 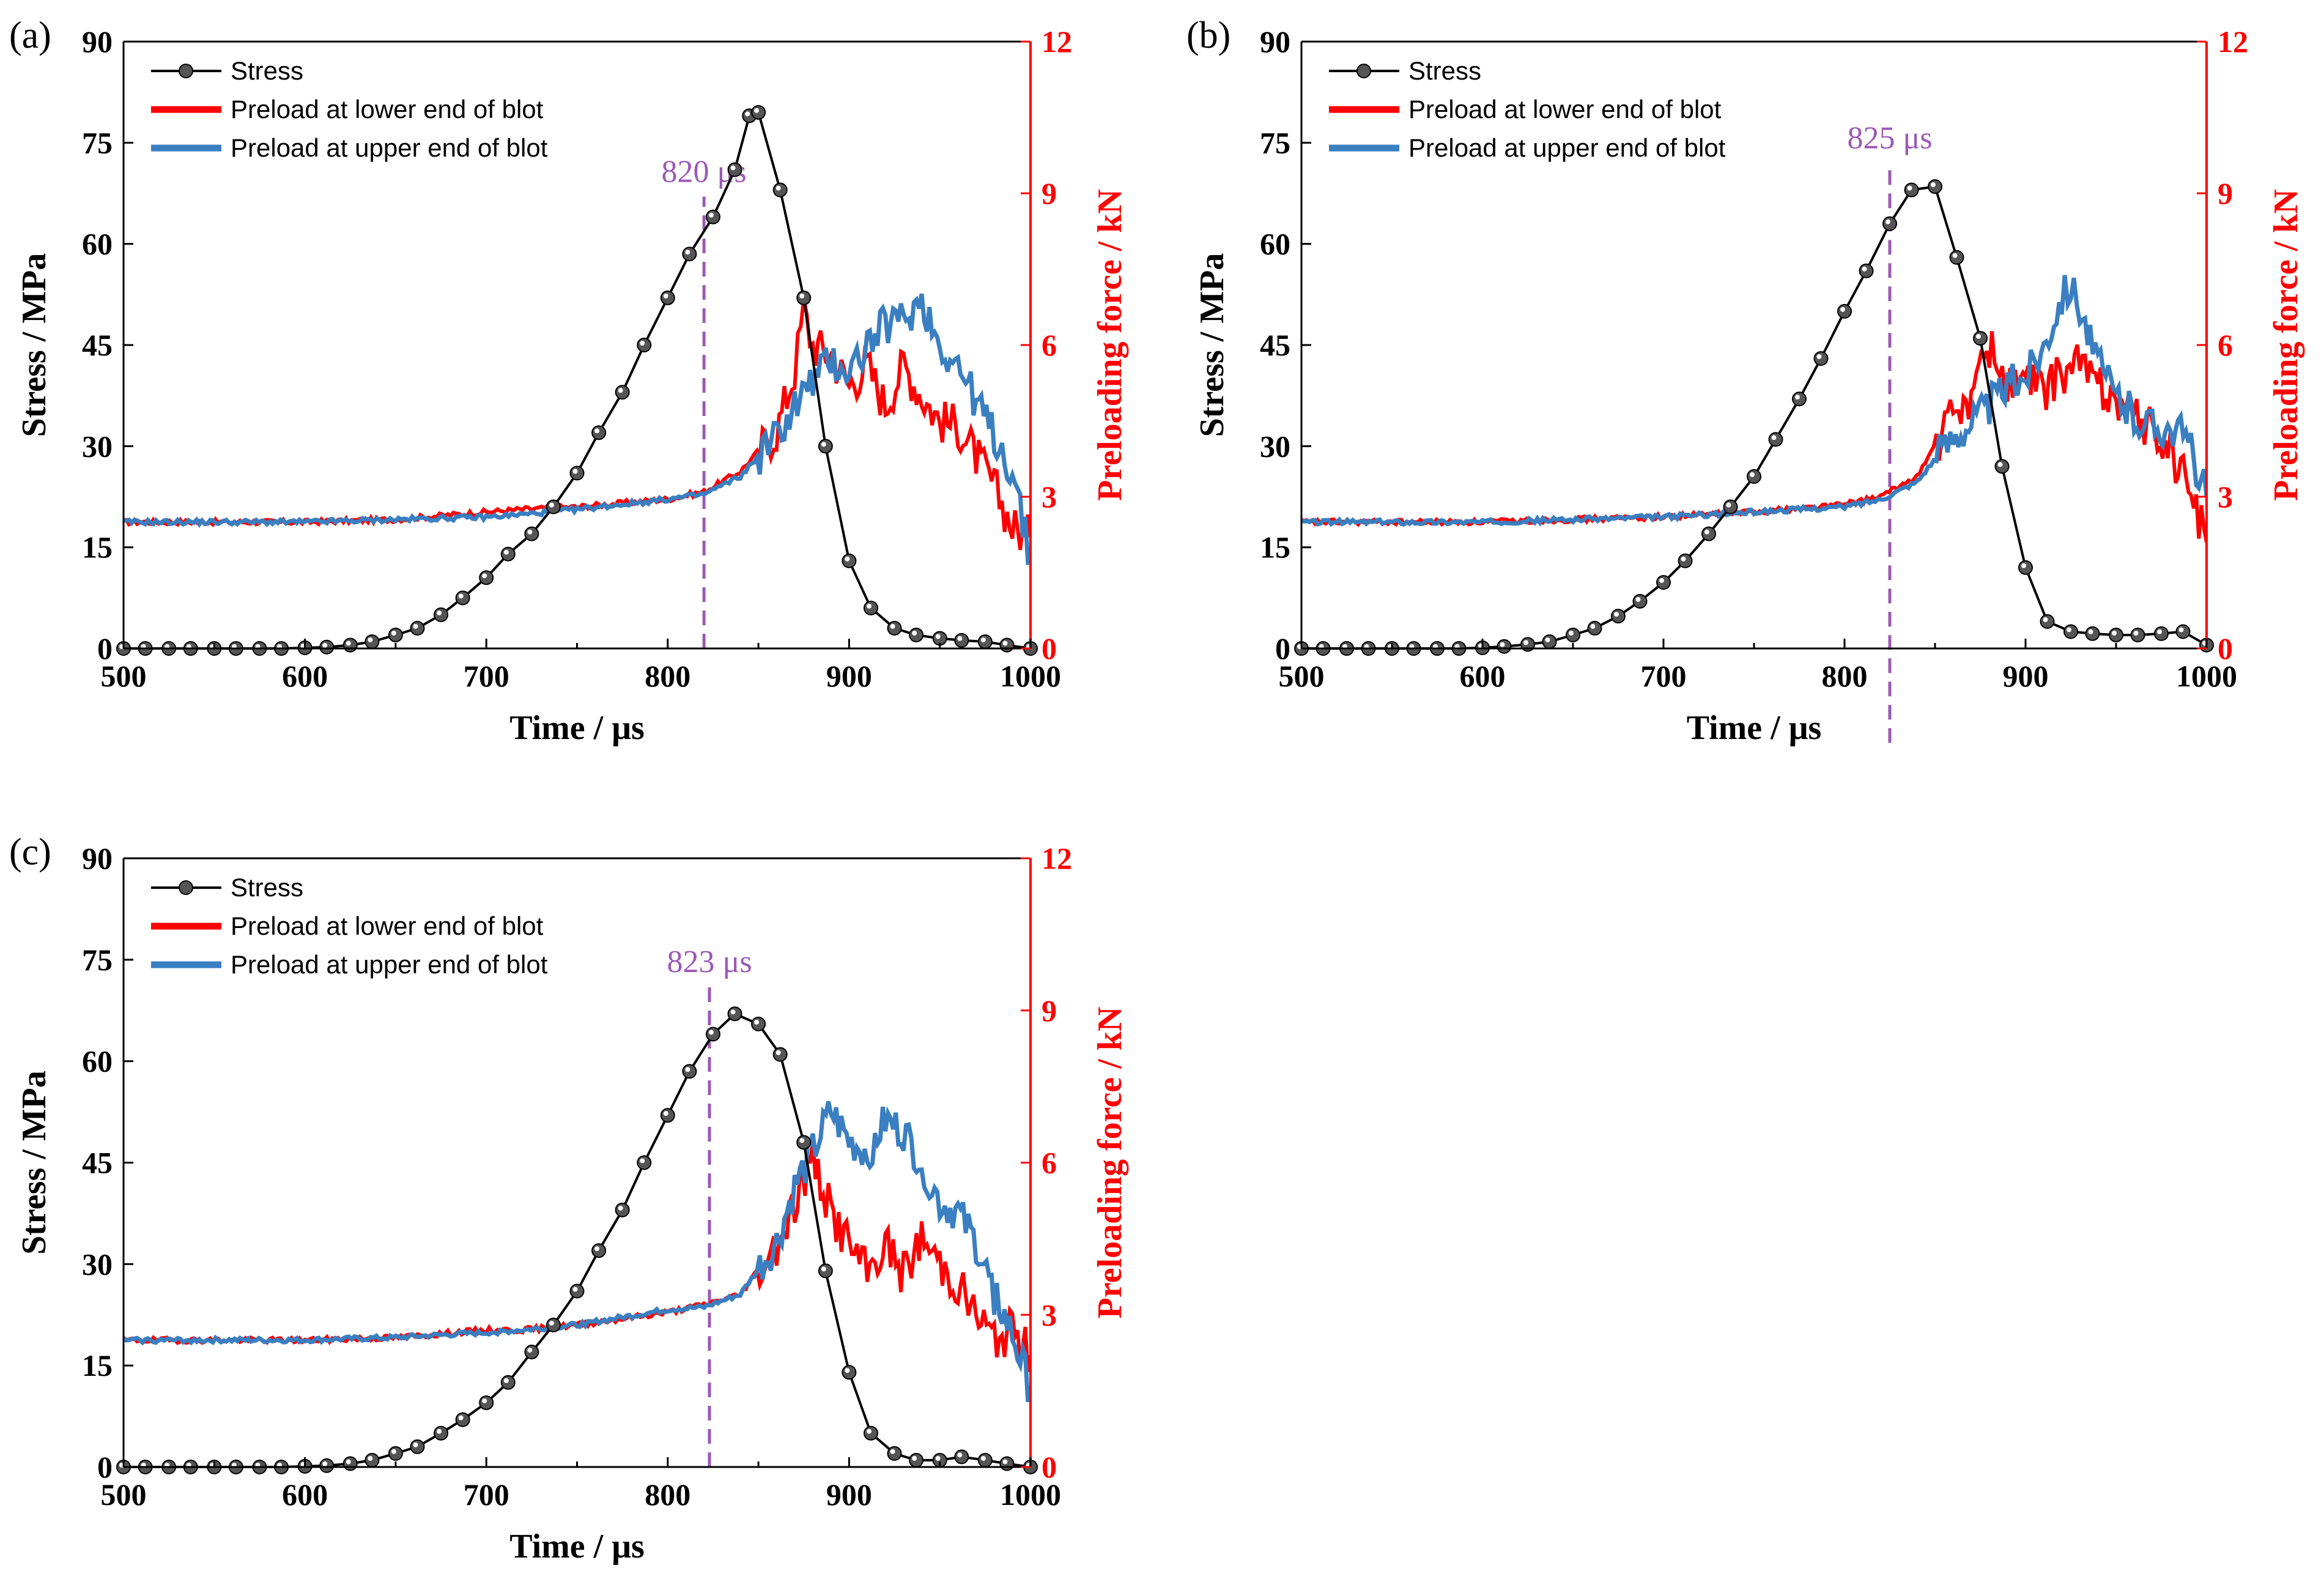 What do you see at coordinates (30, 35) in the screenshot?
I see `panel-label: (a)` at bounding box center [30, 35].